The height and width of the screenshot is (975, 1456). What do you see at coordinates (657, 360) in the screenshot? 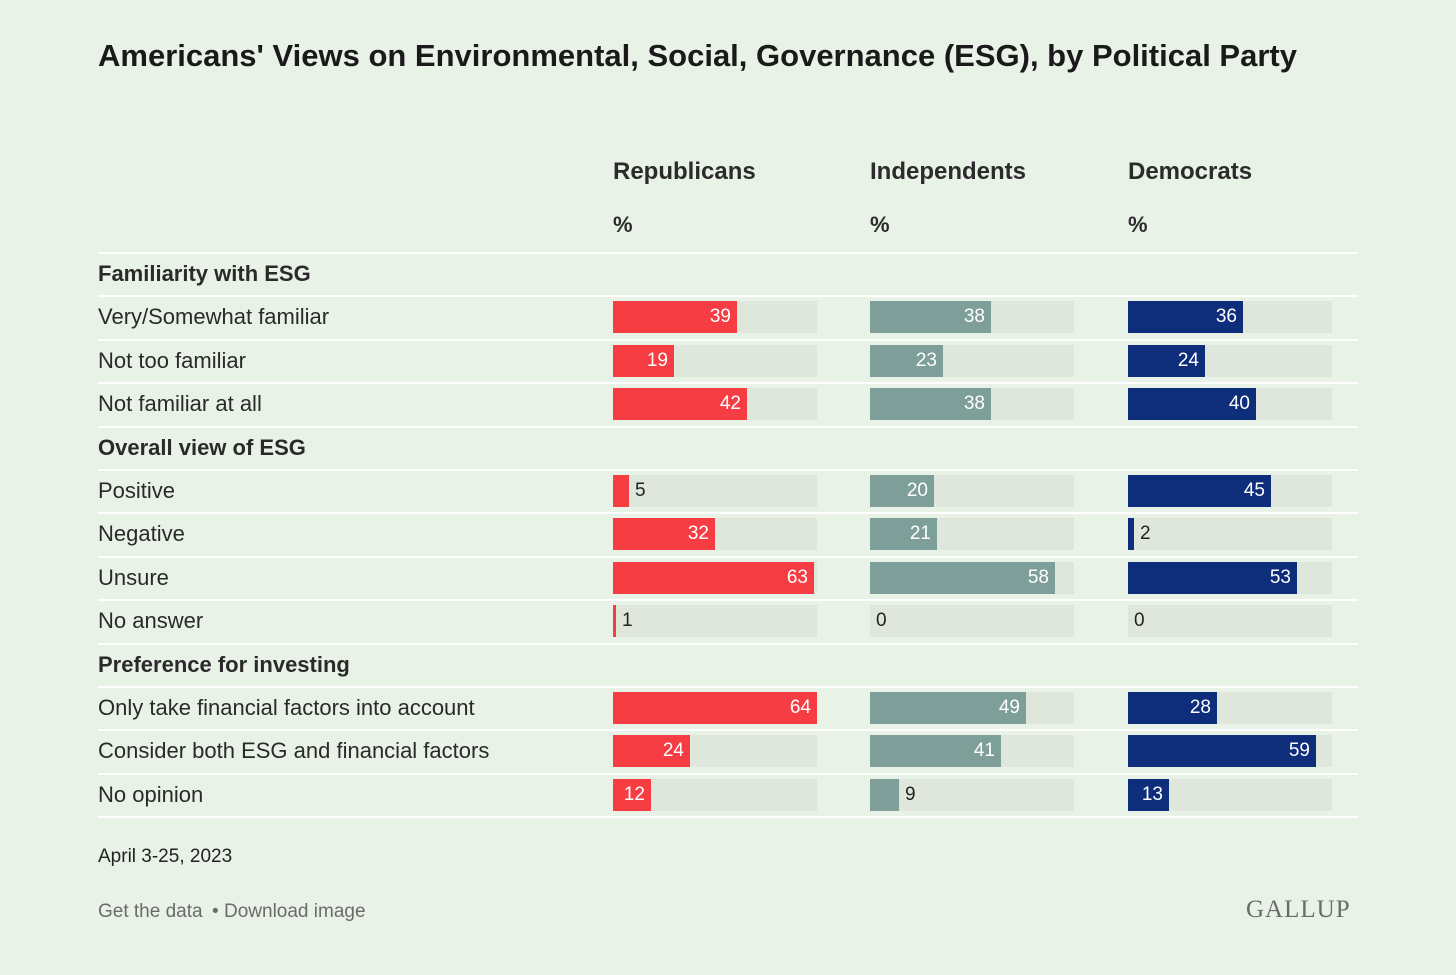
I see `bar-value-label: 19` at bounding box center [657, 360].